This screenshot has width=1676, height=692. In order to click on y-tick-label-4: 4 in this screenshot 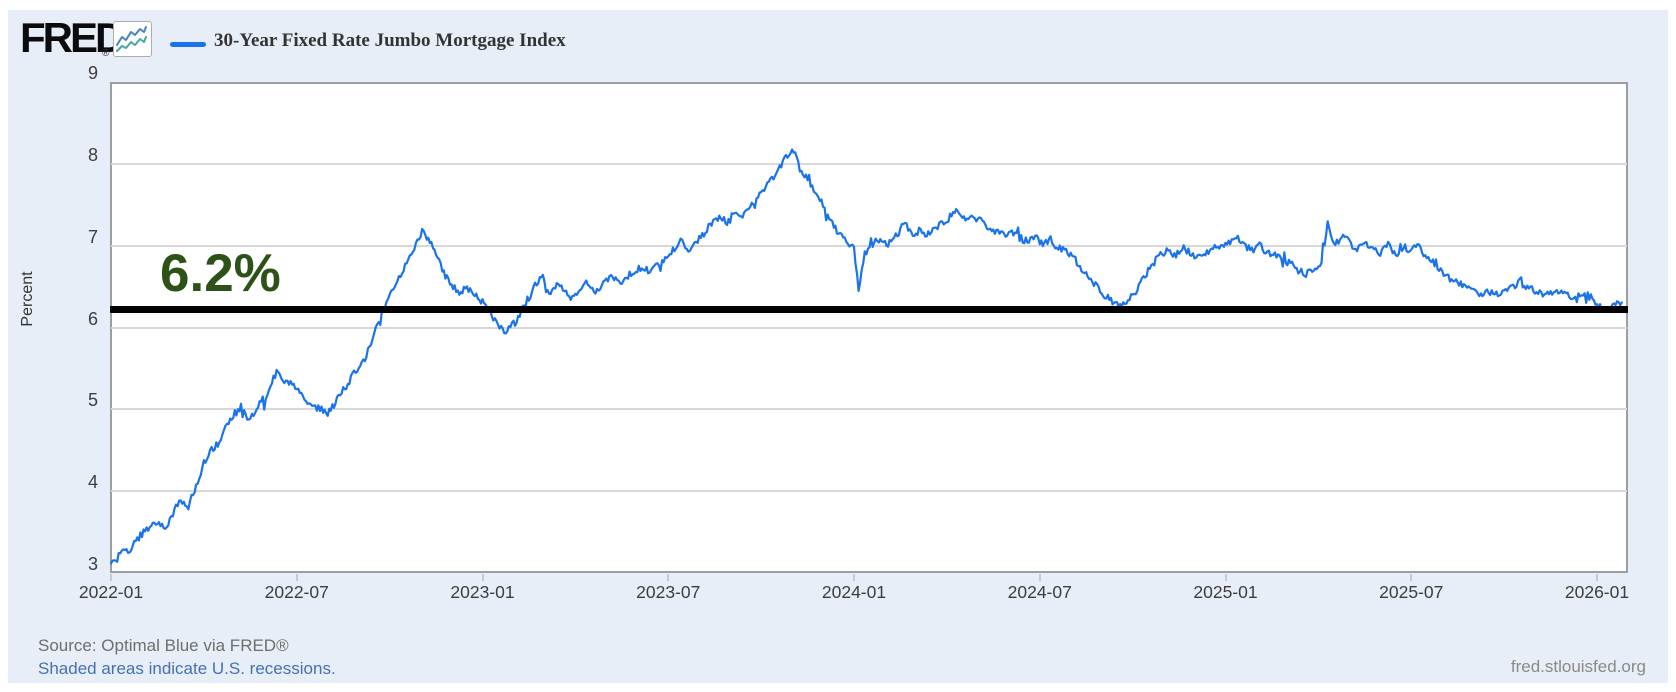, I will do `click(92, 482)`.